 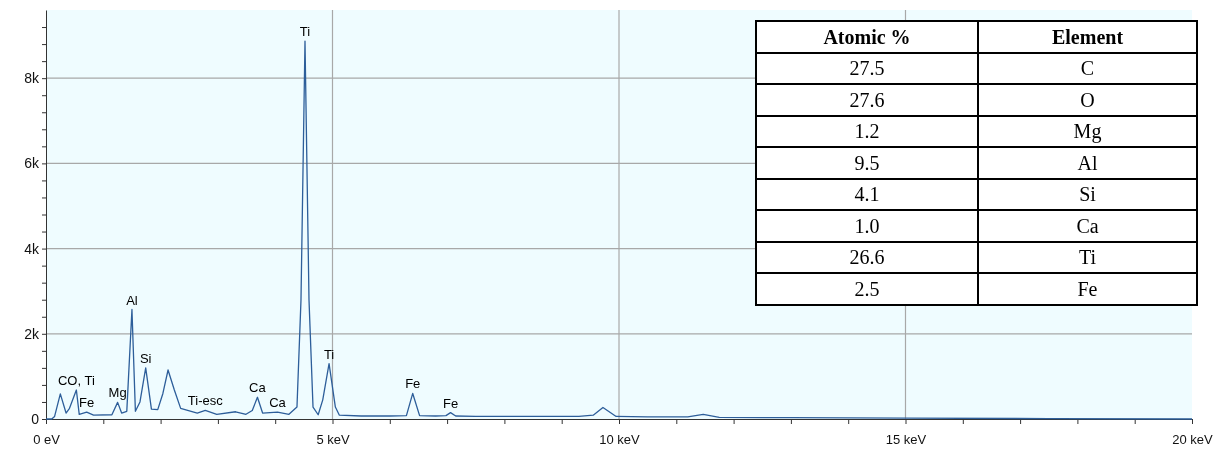 What do you see at coordinates (906, 439) in the screenshot?
I see `x-tick-label: 15 keV` at bounding box center [906, 439].